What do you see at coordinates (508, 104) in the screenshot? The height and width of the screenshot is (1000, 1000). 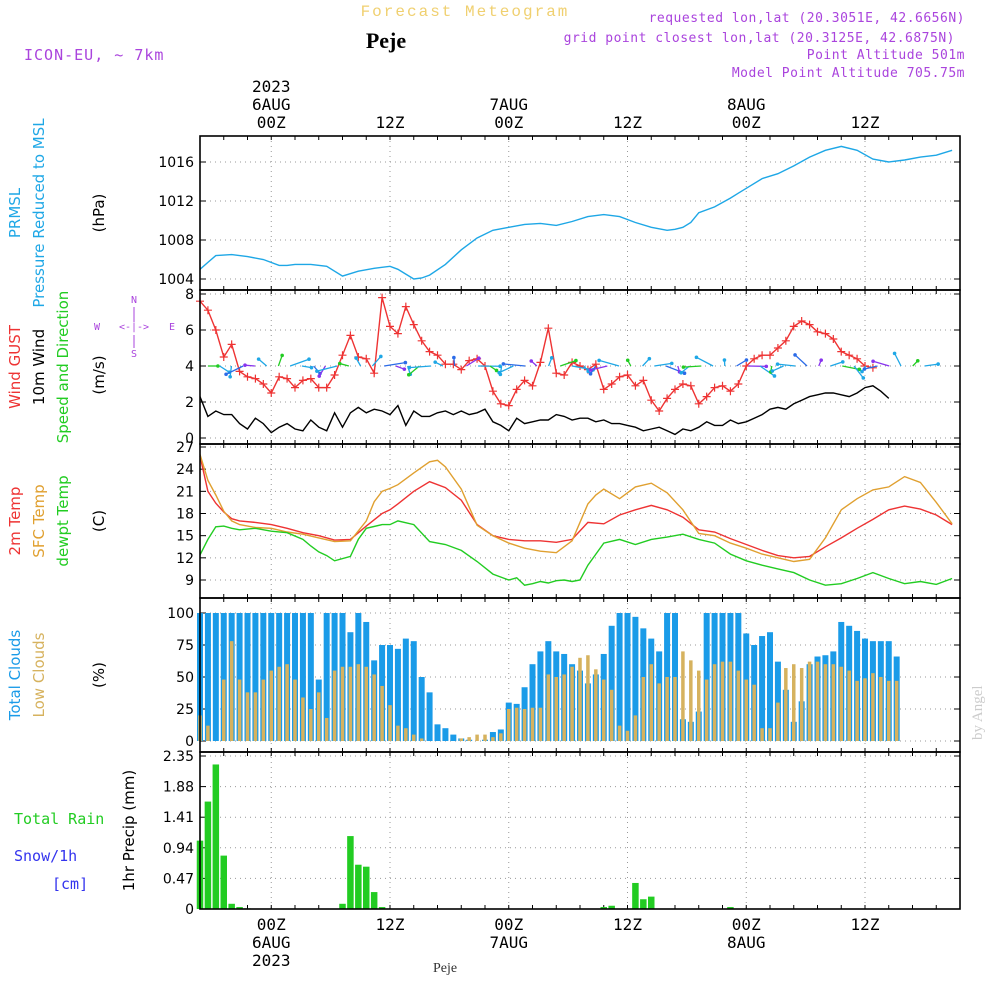 I see `top-time-label: 7AUG` at bounding box center [508, 104].